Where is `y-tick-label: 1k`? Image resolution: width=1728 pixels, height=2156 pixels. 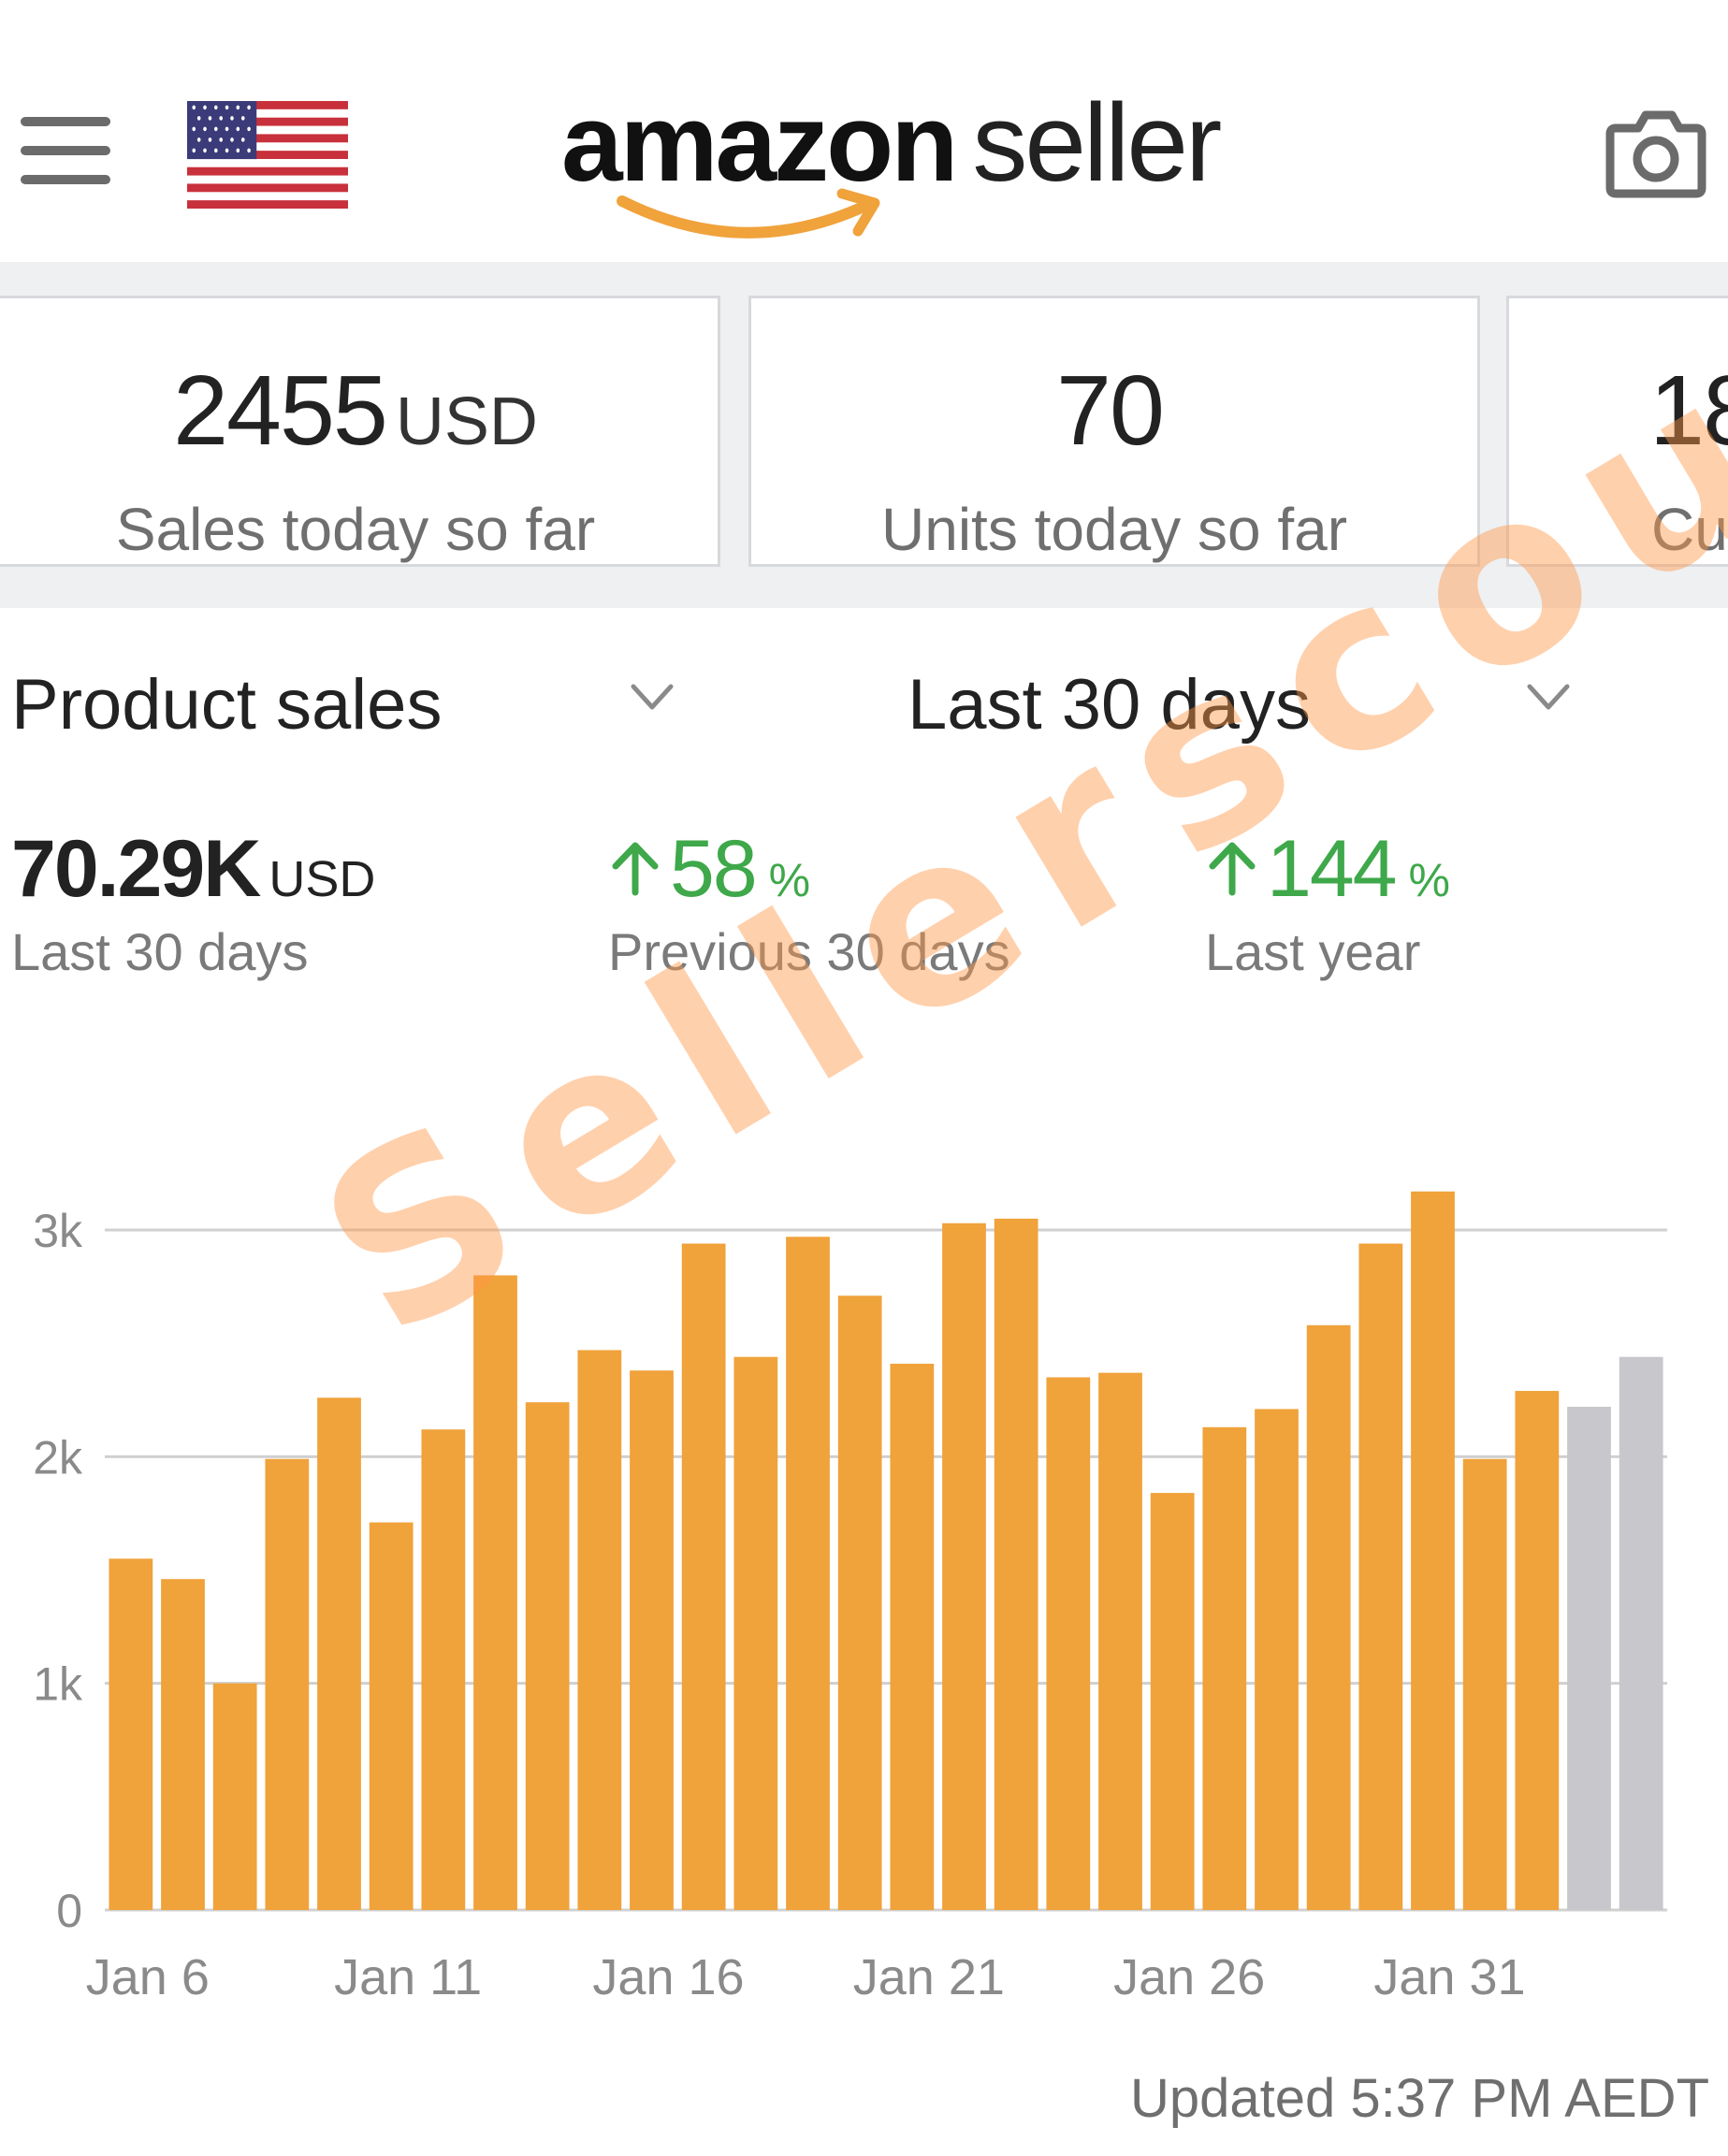 y-tick-label: 1k is located at coordinates (58, 1684).